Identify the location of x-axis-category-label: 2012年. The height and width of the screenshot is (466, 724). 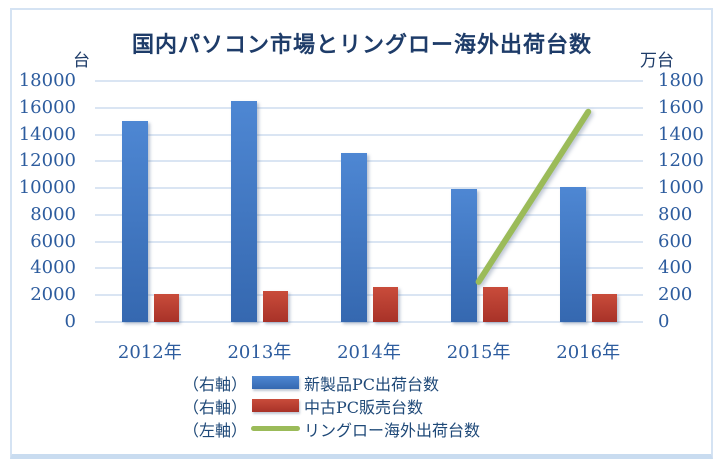
(149, 352).